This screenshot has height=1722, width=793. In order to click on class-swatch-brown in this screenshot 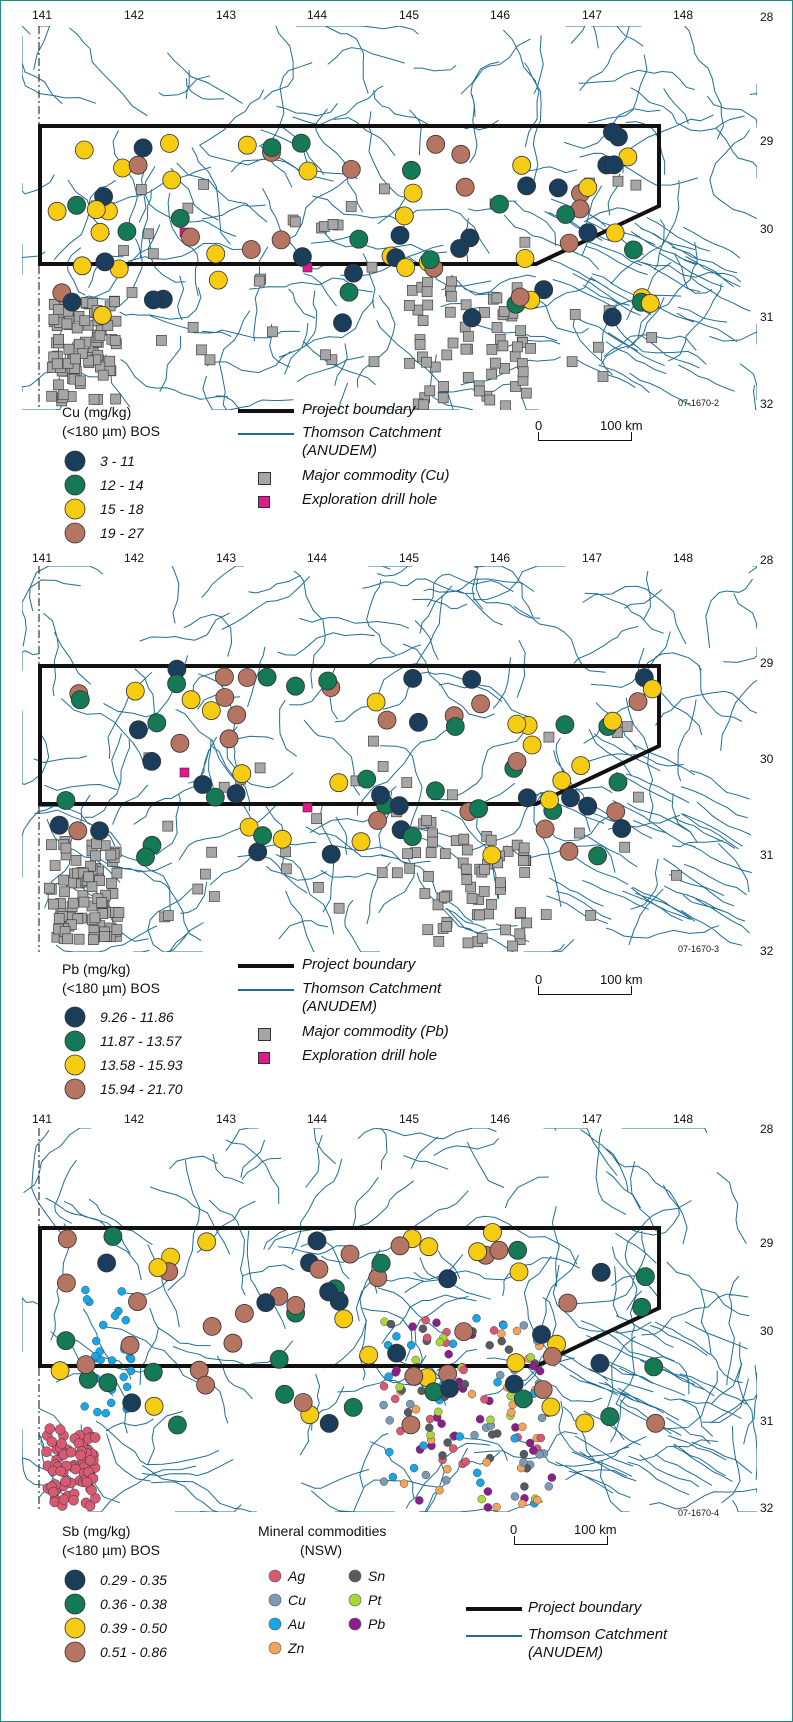, I will do `click(75, 533)`.